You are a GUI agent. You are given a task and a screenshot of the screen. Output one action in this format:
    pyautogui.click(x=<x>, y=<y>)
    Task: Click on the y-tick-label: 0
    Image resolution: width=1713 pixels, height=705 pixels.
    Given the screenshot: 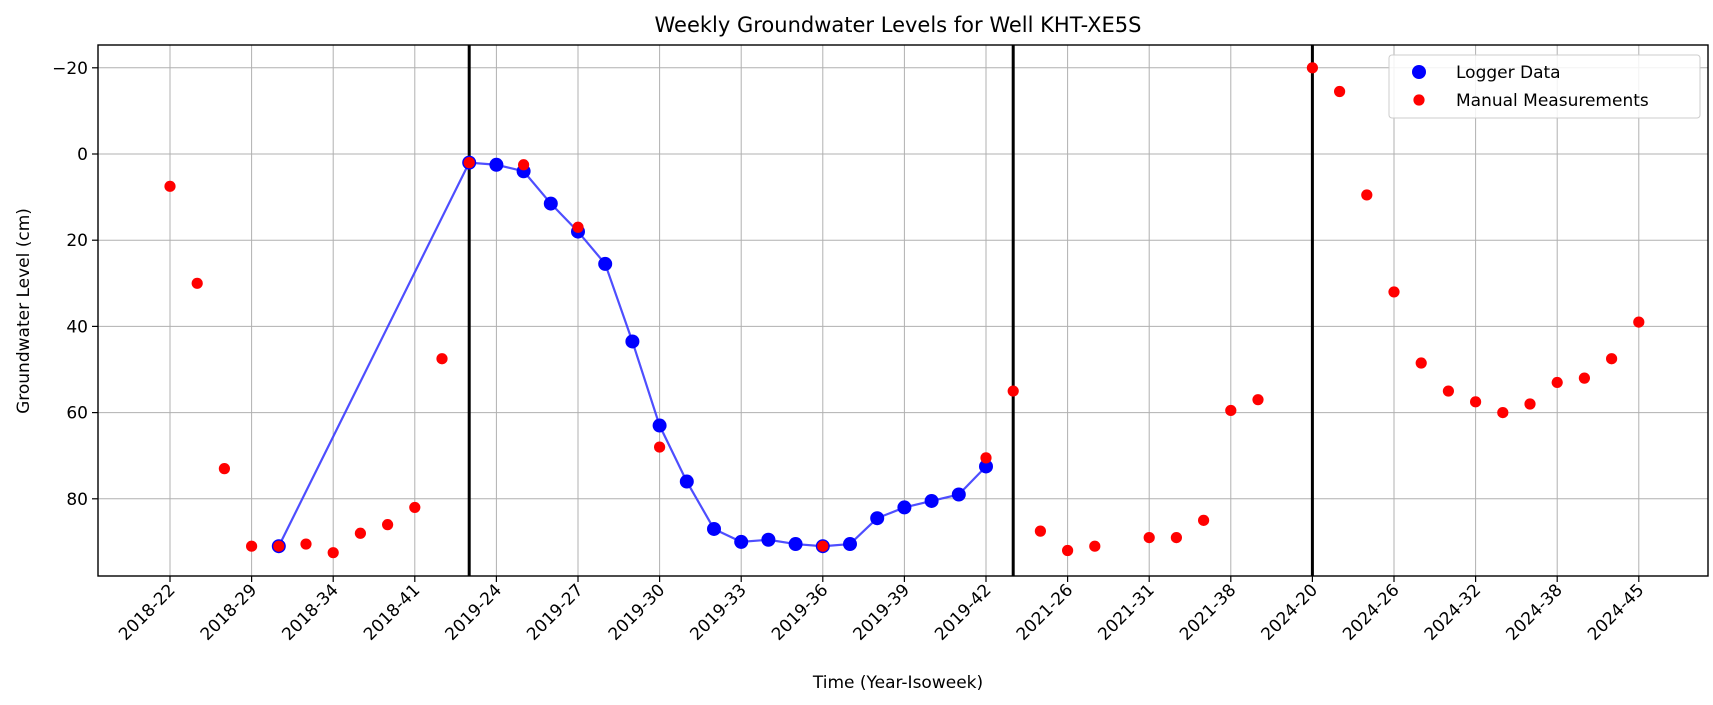 What is the action you would take?
    pyautogui.click(x=82, y=155)
    